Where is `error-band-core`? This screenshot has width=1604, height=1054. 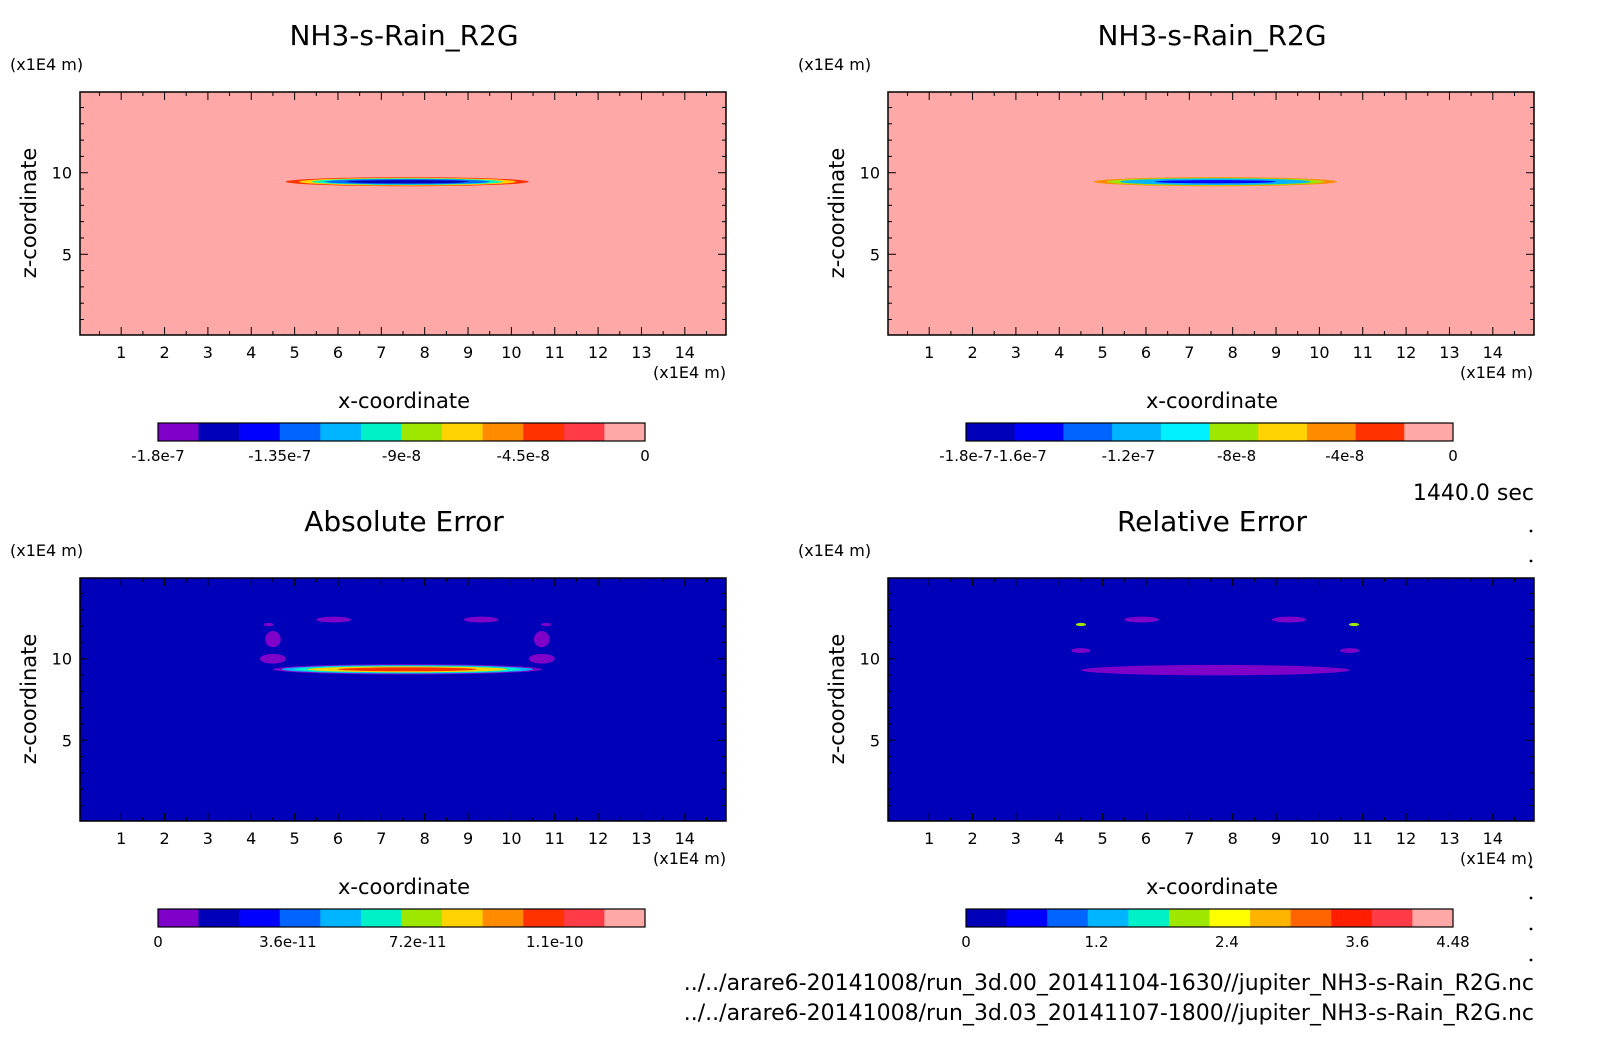
error-band-core is located at coordinates (407, 669).